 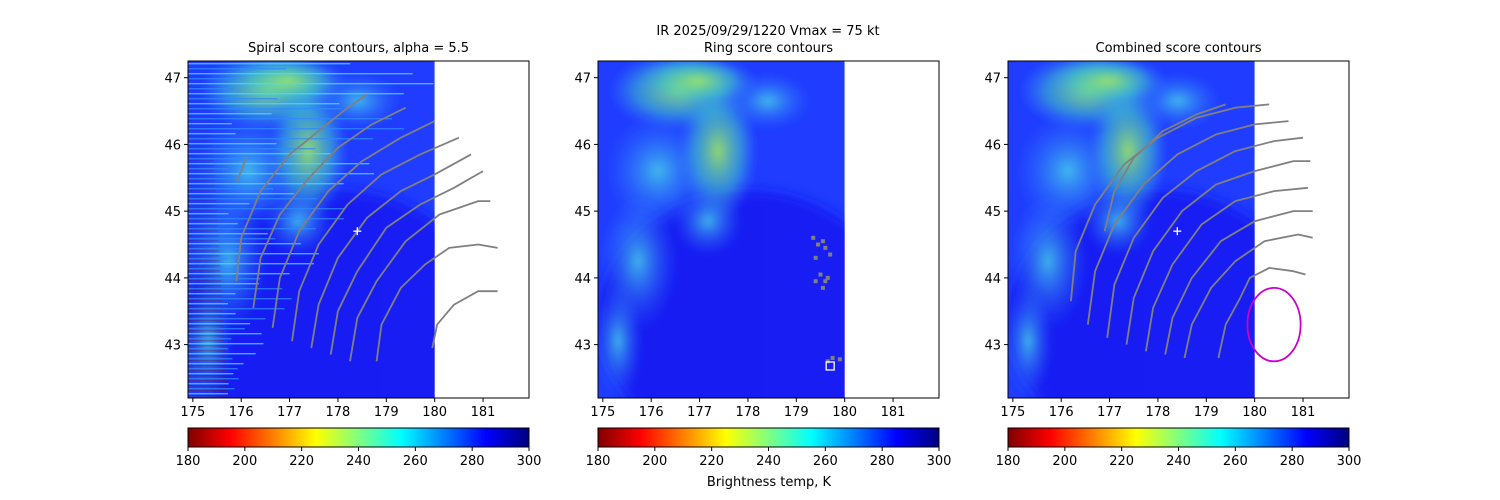 I want to click on ring-fit-circle, so click(x=1274, y=324).